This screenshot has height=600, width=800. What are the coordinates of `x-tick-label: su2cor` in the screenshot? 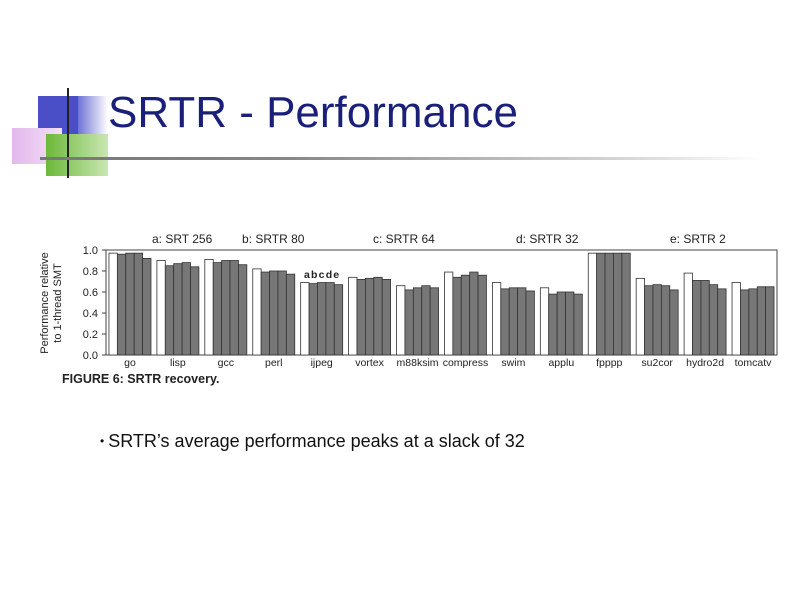 It's located at (657, 363).